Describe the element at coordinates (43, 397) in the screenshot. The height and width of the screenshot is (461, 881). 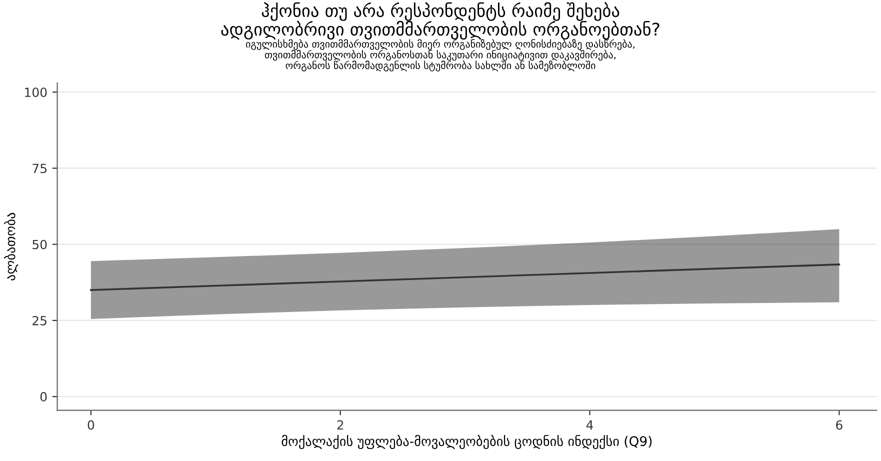
I see `y-tick-label: 0` at that location.